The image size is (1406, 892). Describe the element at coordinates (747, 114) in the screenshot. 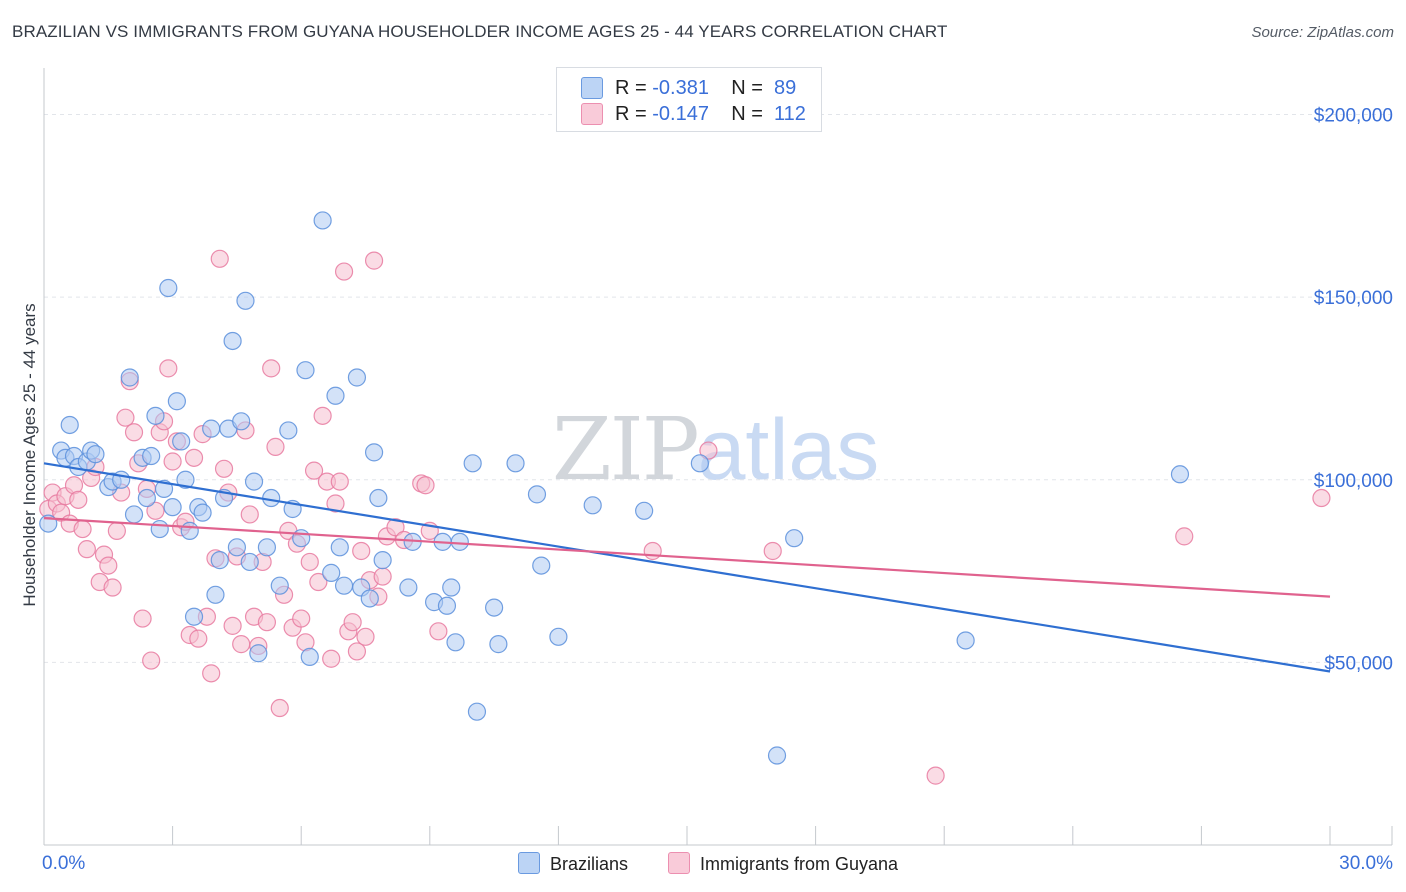

I see `legend-n-label: N =` at that location.